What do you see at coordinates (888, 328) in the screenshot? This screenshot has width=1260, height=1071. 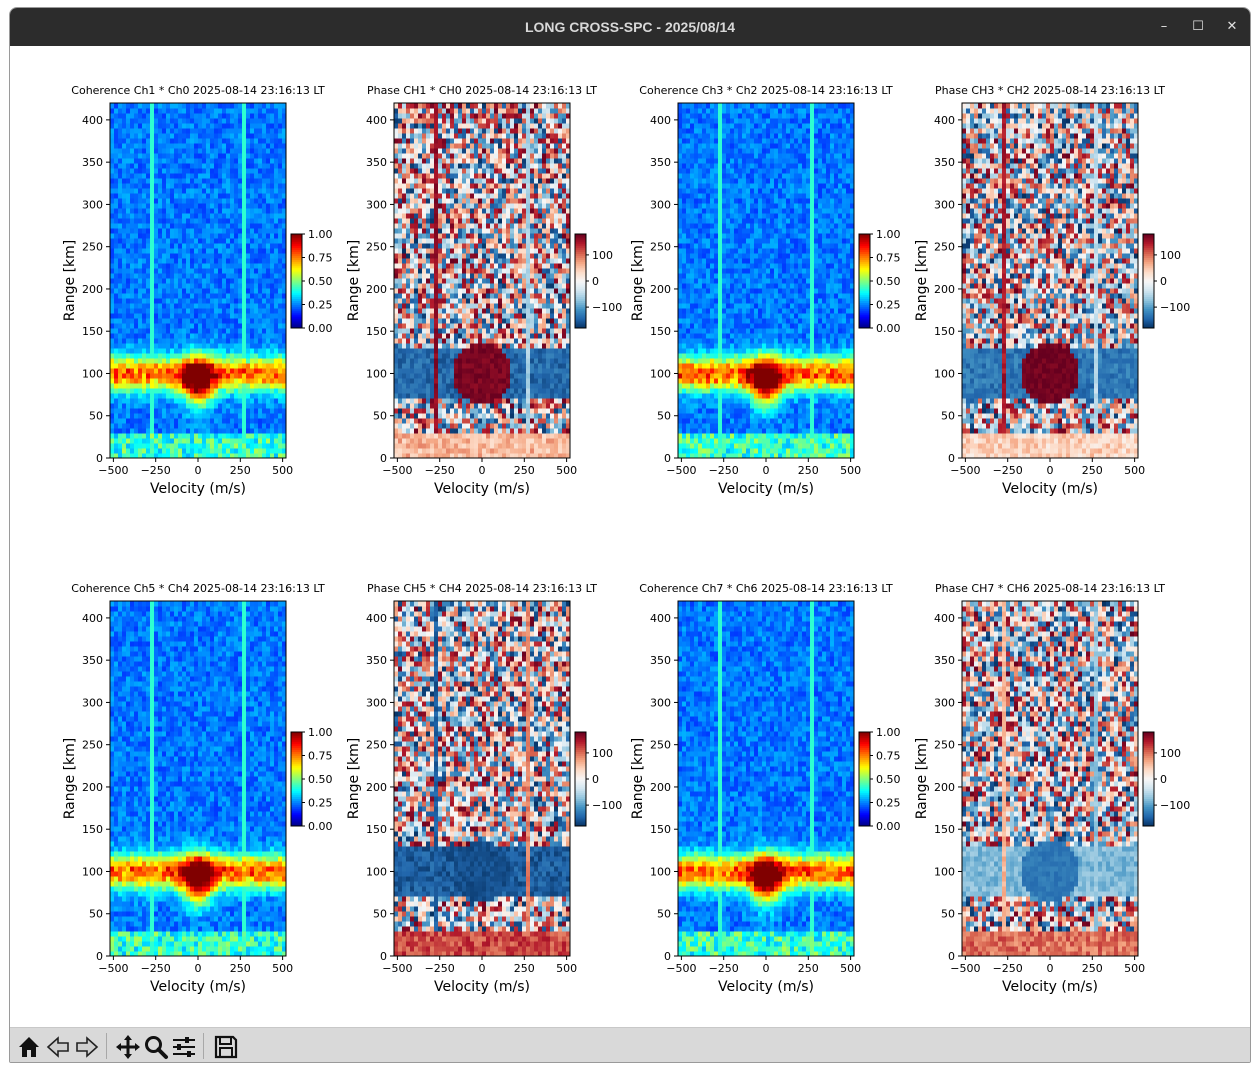 I see `colorbar-tick-label: 0.00` at bounding box center [888, 328].